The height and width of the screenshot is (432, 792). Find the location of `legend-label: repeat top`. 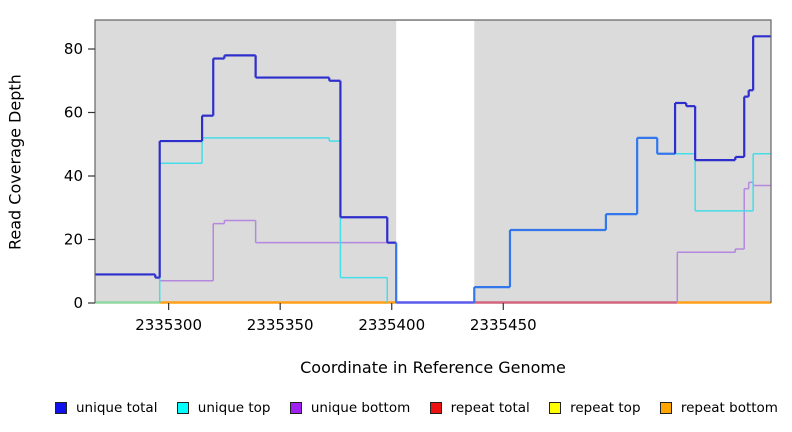

legend-label: repeat top is located at coordinates (605, 408).